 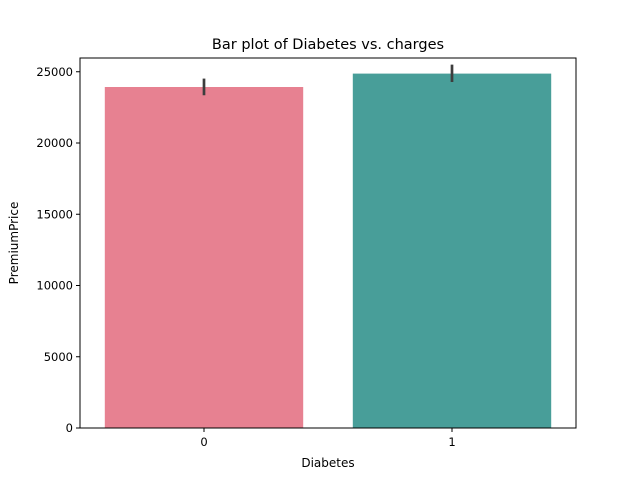 I want to click on y-tick-label: 0, so click(x=69, y=428).